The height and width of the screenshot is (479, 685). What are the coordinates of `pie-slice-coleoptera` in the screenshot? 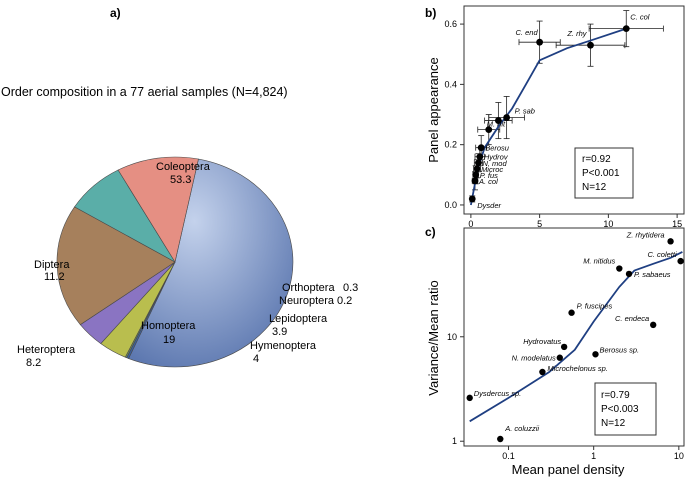 It's located at (211, 263).